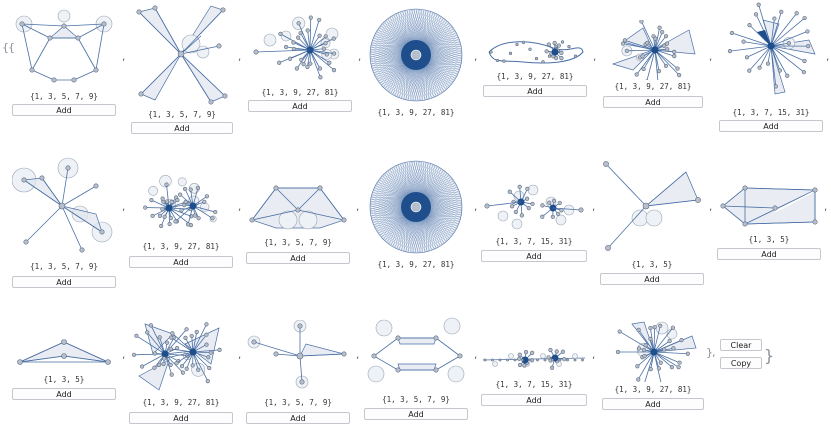 This screenshot has height=429, width=831. I want to click on close-outer-brace: }, so click(769, 355).